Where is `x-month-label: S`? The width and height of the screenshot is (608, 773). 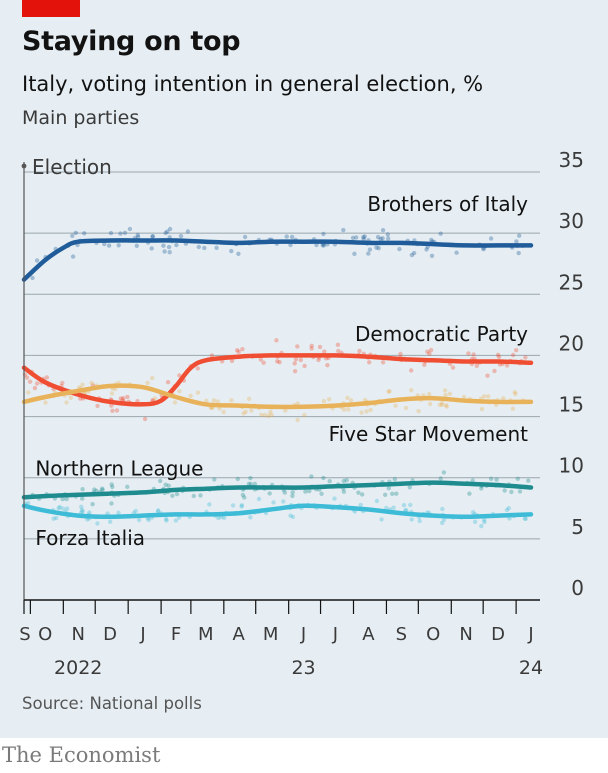
x-month-label: S is located at coordinates (24, 634).